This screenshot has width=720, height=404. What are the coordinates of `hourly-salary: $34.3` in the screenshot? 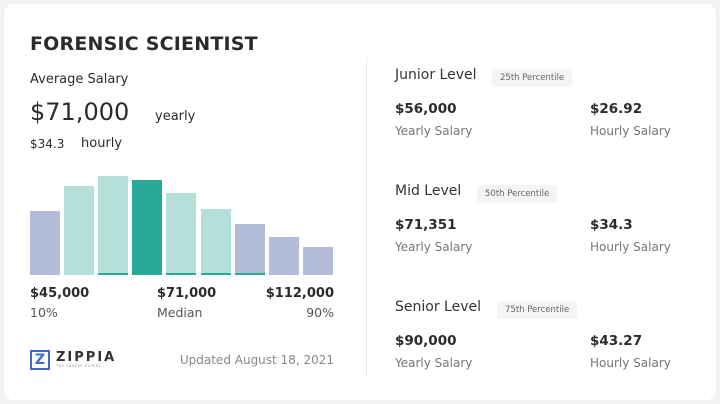 It's located at (611, 225).